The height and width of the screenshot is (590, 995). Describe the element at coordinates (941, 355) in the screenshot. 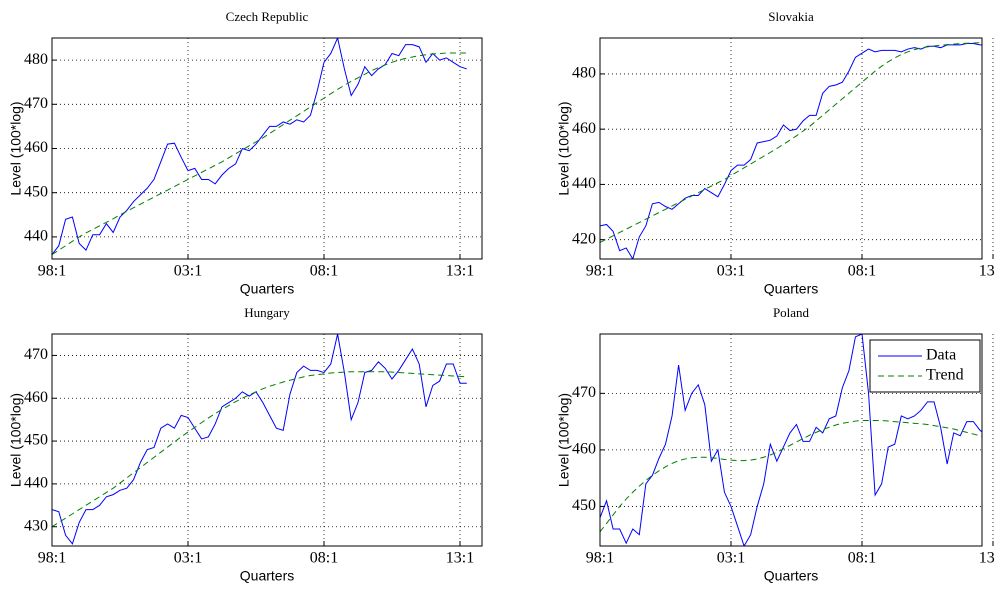

I see `legend-label: Data` at that location.